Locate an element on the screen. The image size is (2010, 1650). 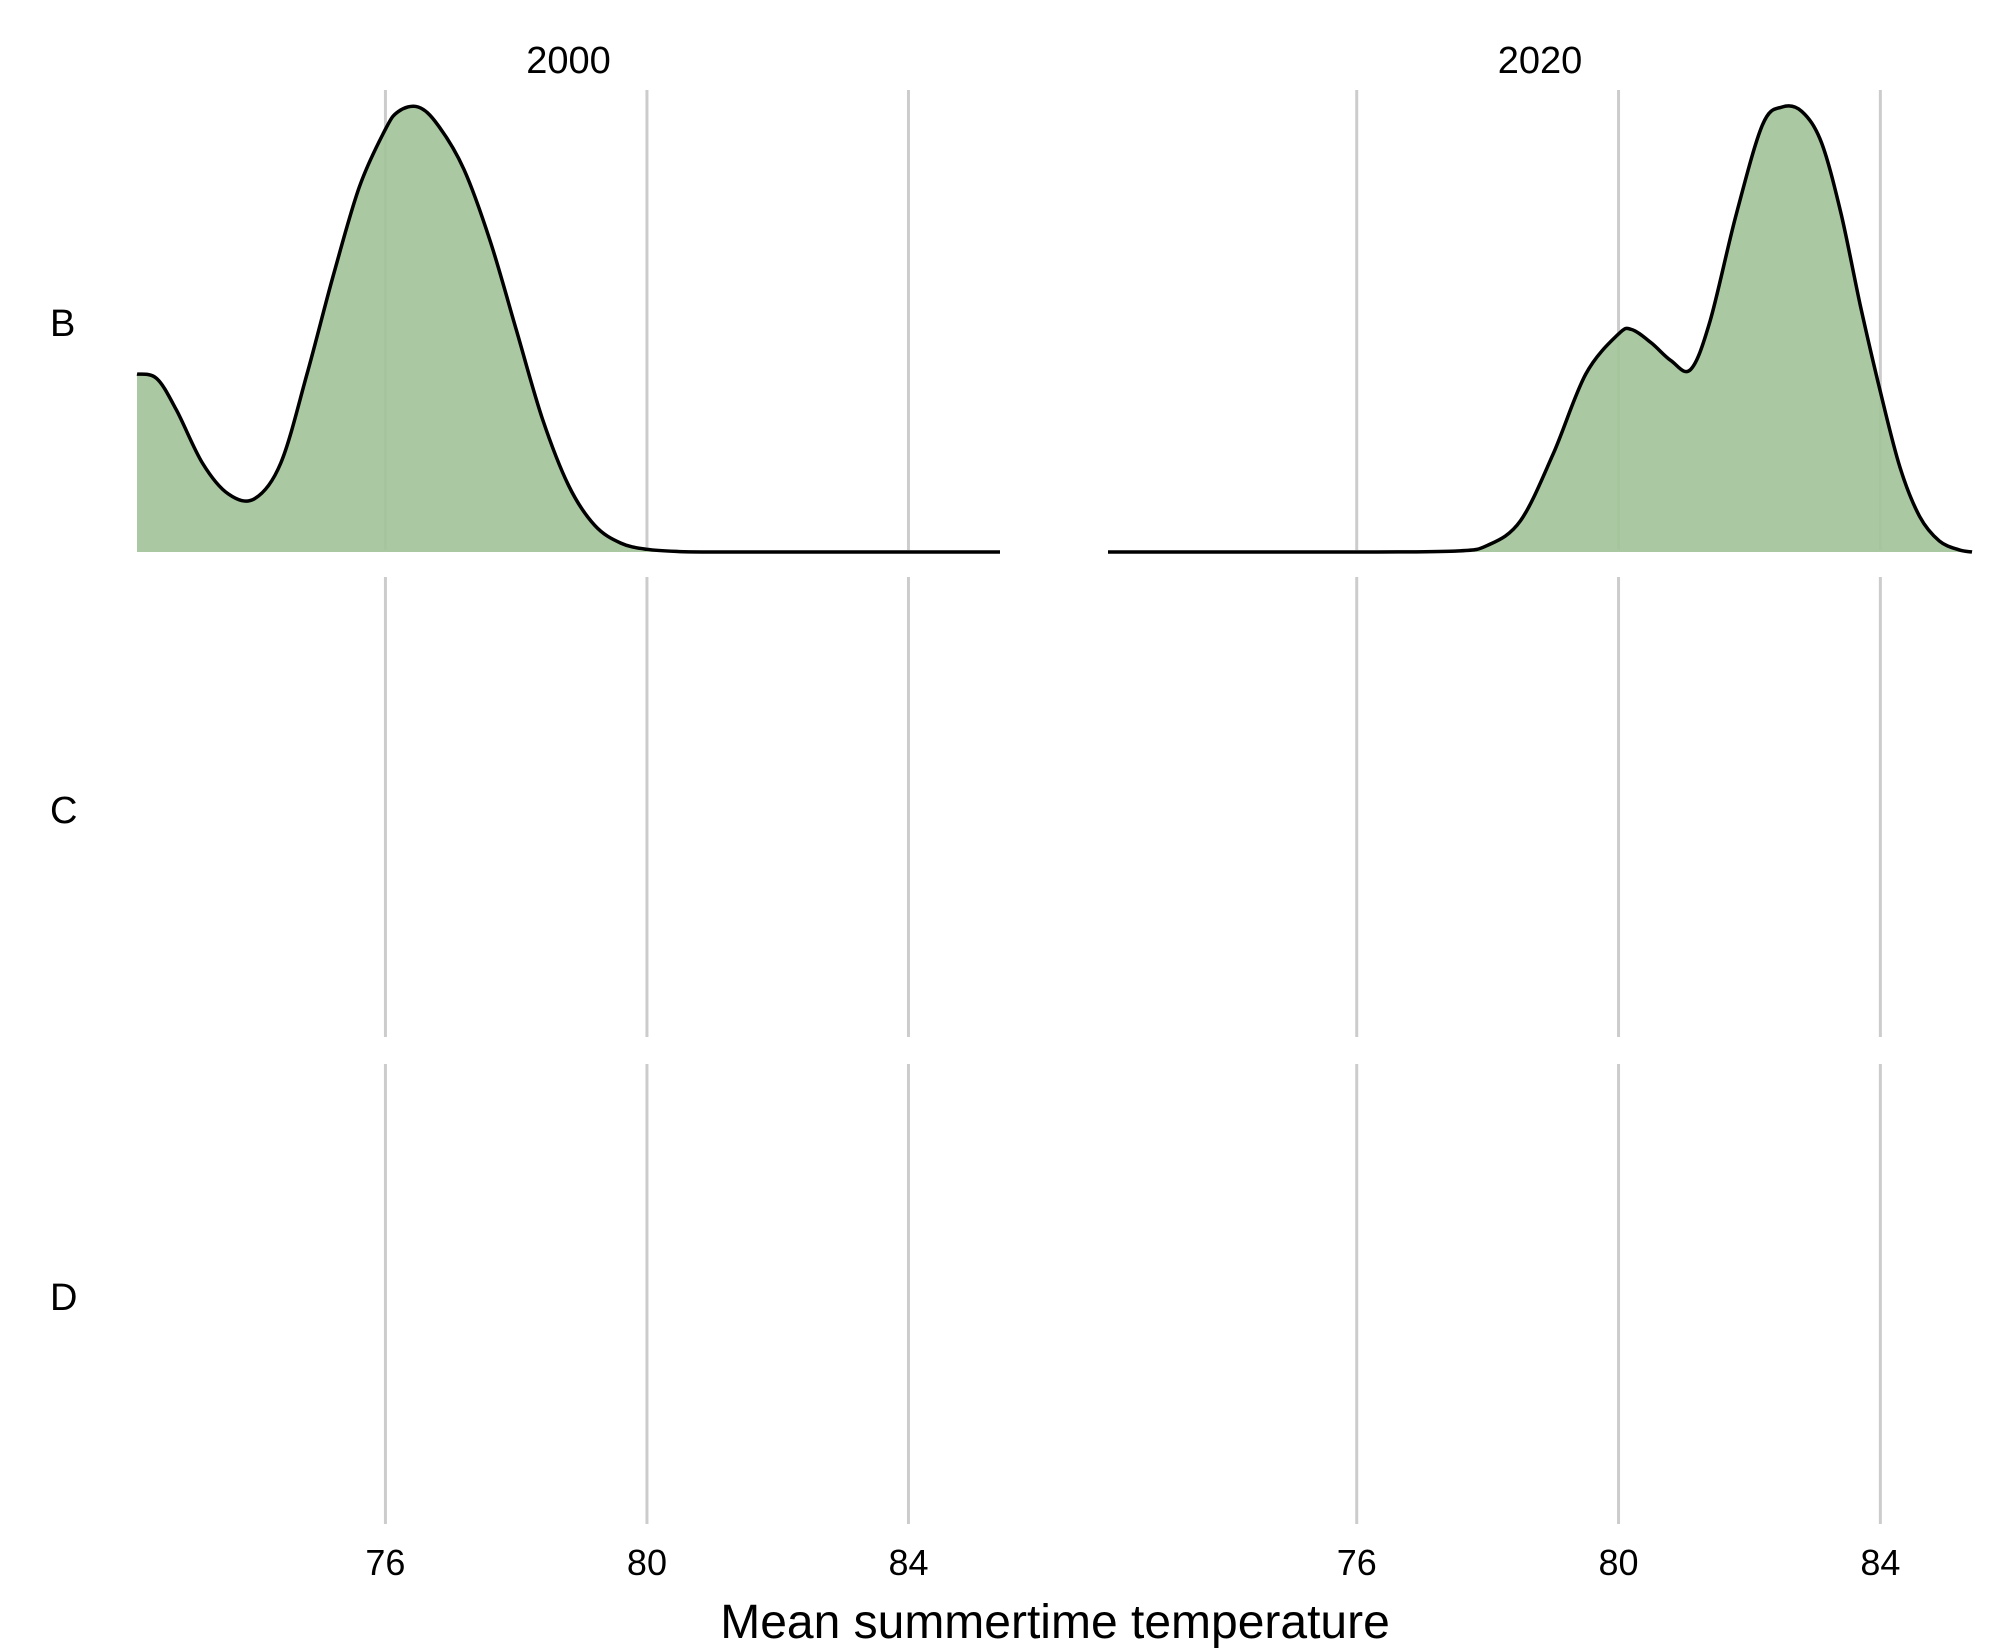
x-axis-title: Mean summertime temperature is located at coordinates (1055, 1622).